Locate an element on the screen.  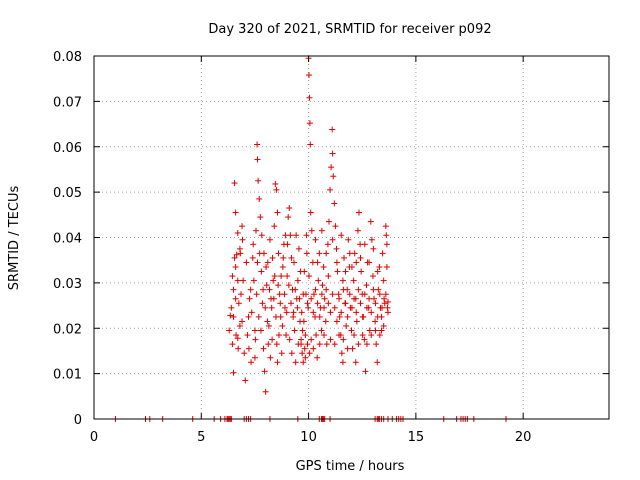
y-tick-label: 0.03 is located at coordinates (67, 284).